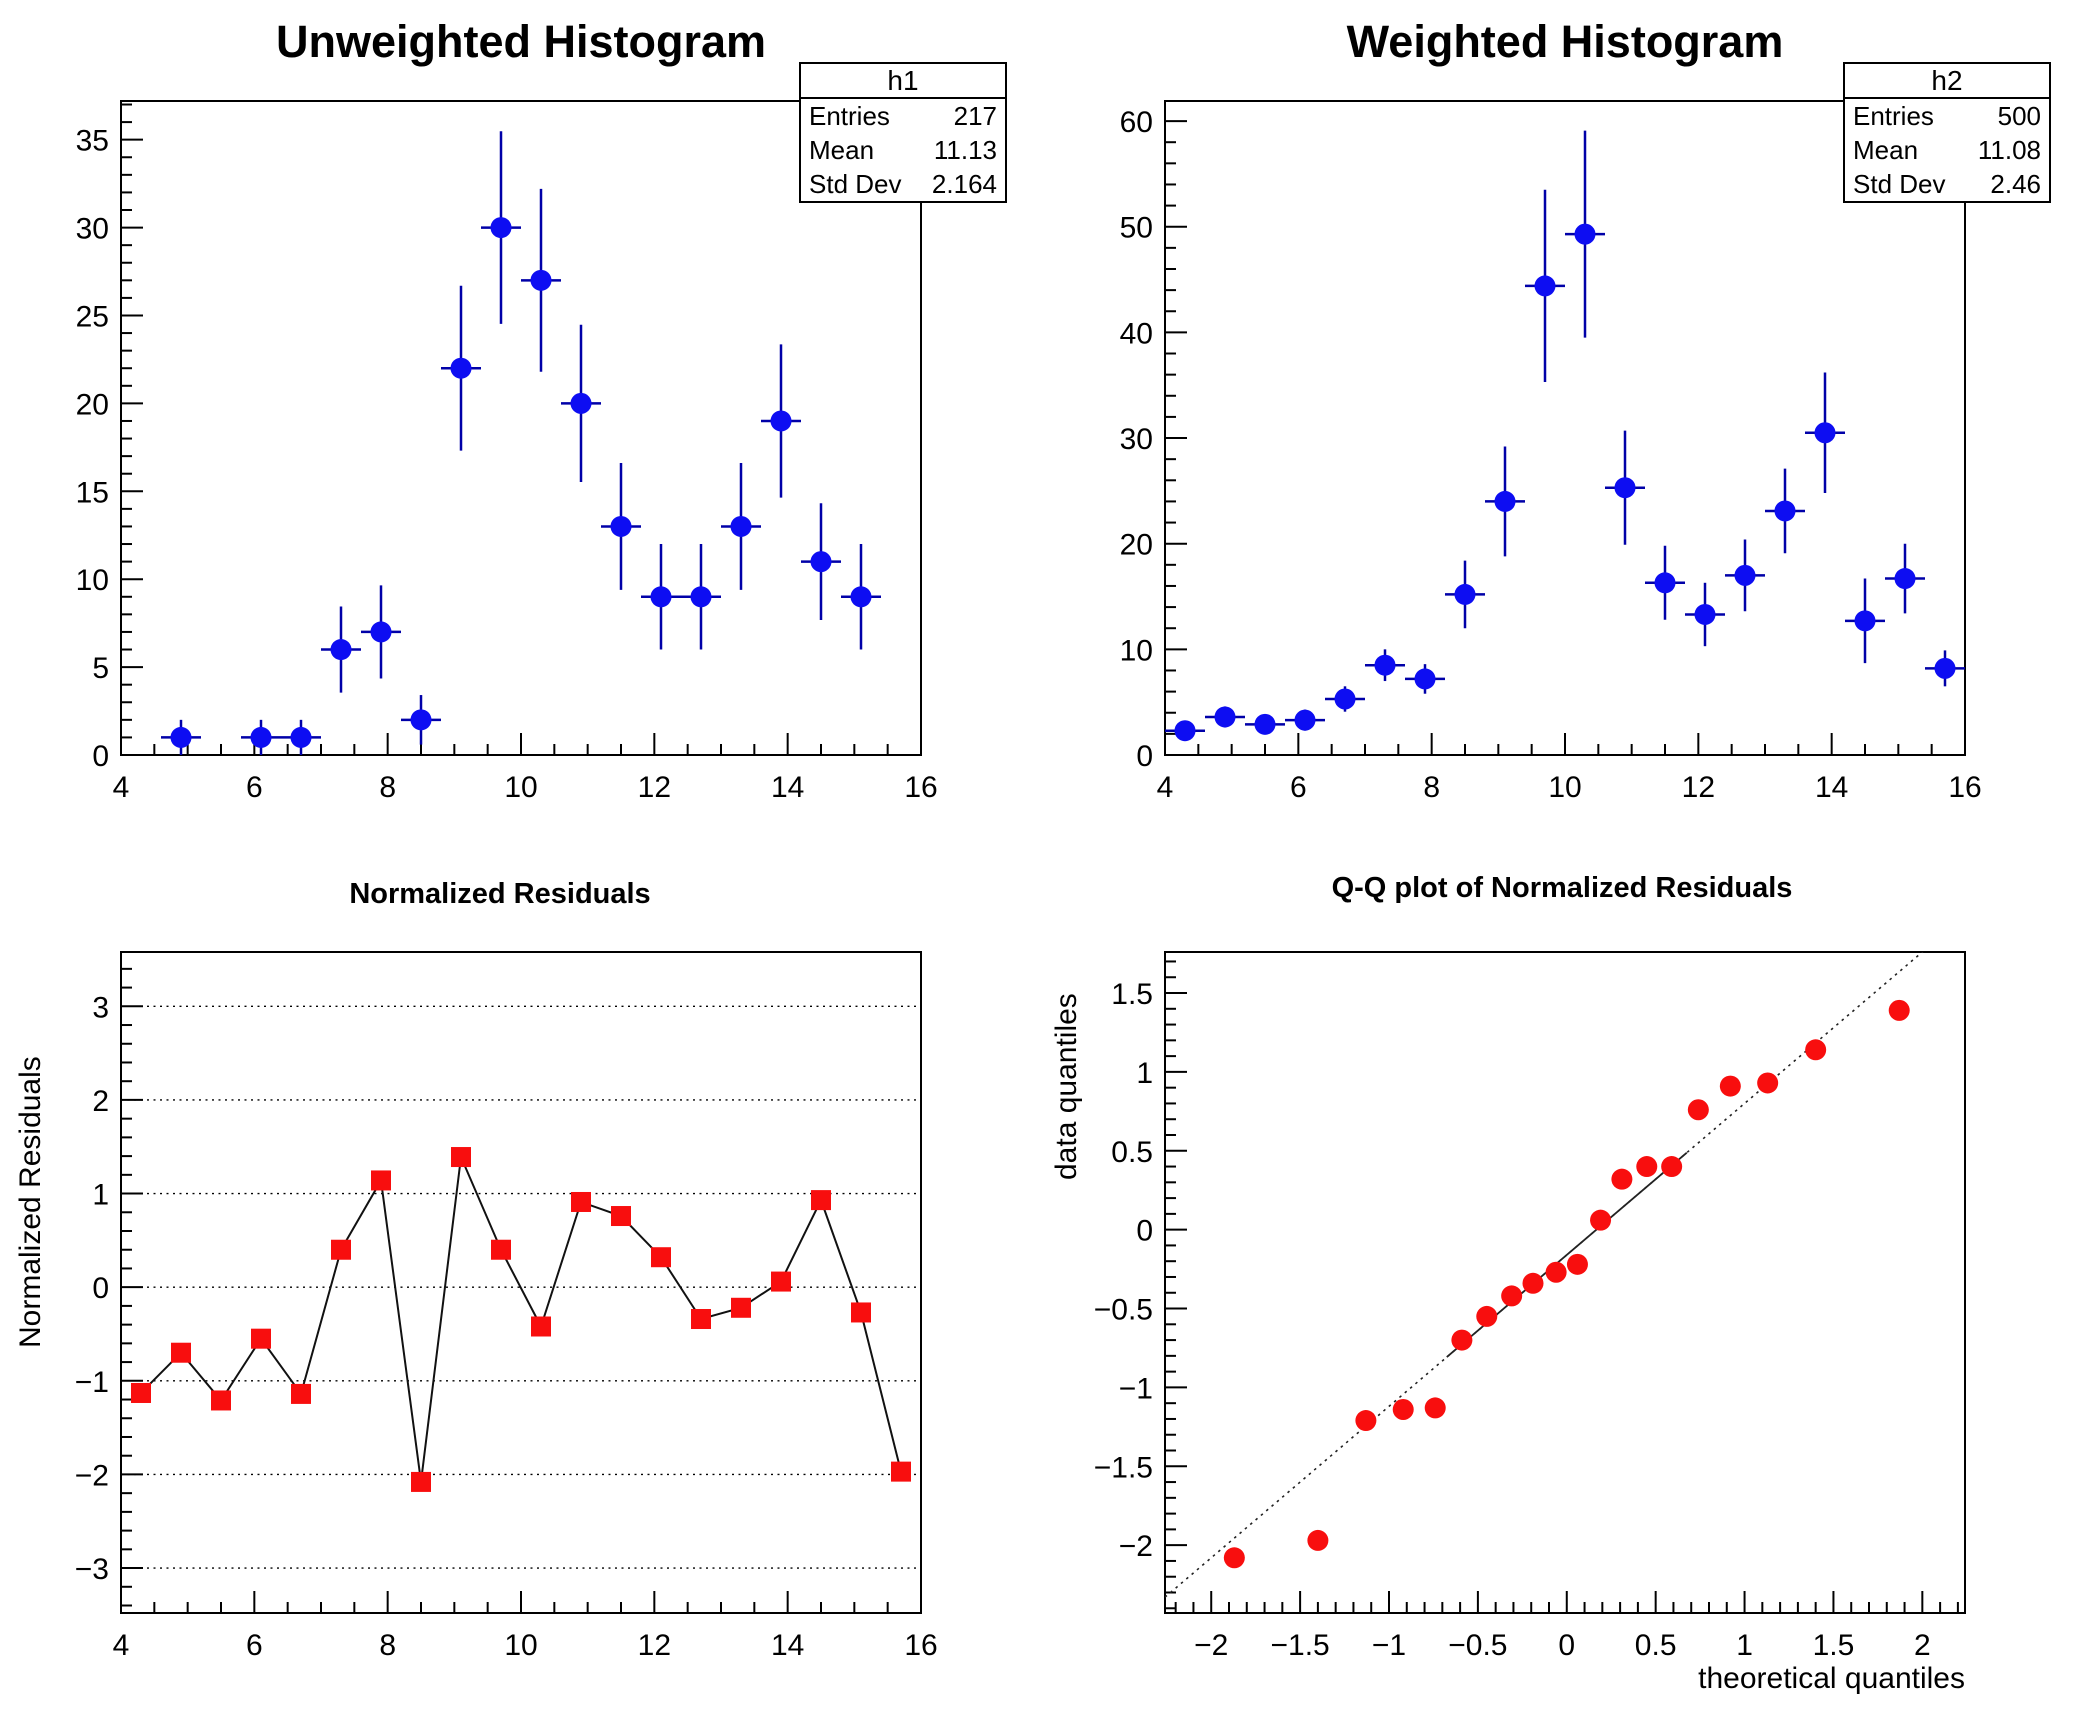  Describe the element at coordinates (975, 116) in the screenshot. I see `stats-value: 217` at that location.